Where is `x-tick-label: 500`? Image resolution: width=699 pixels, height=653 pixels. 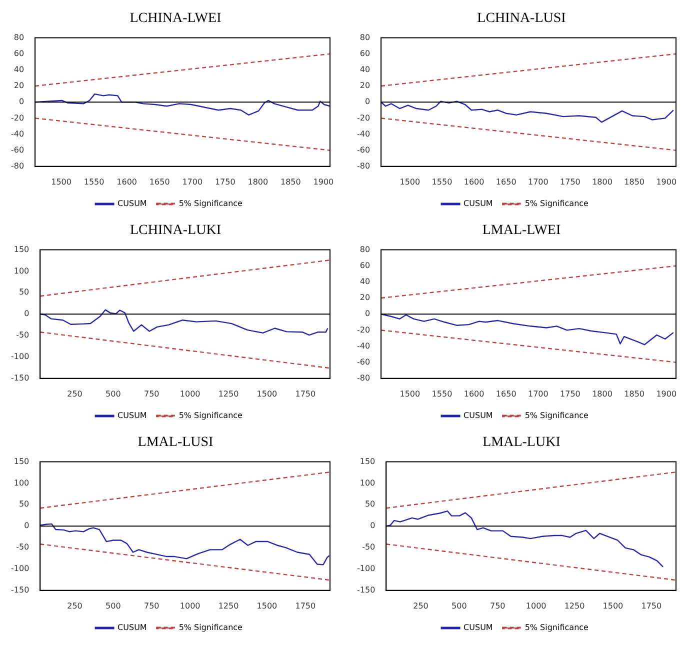
x-tick-label: 500 is located at coordinates (113, 605).